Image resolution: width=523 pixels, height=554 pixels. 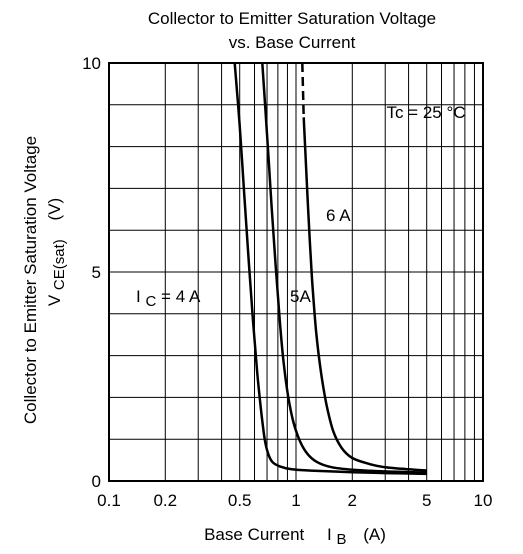 I want to click on x-tick-label: 0.2, so click(x=165, y=500).